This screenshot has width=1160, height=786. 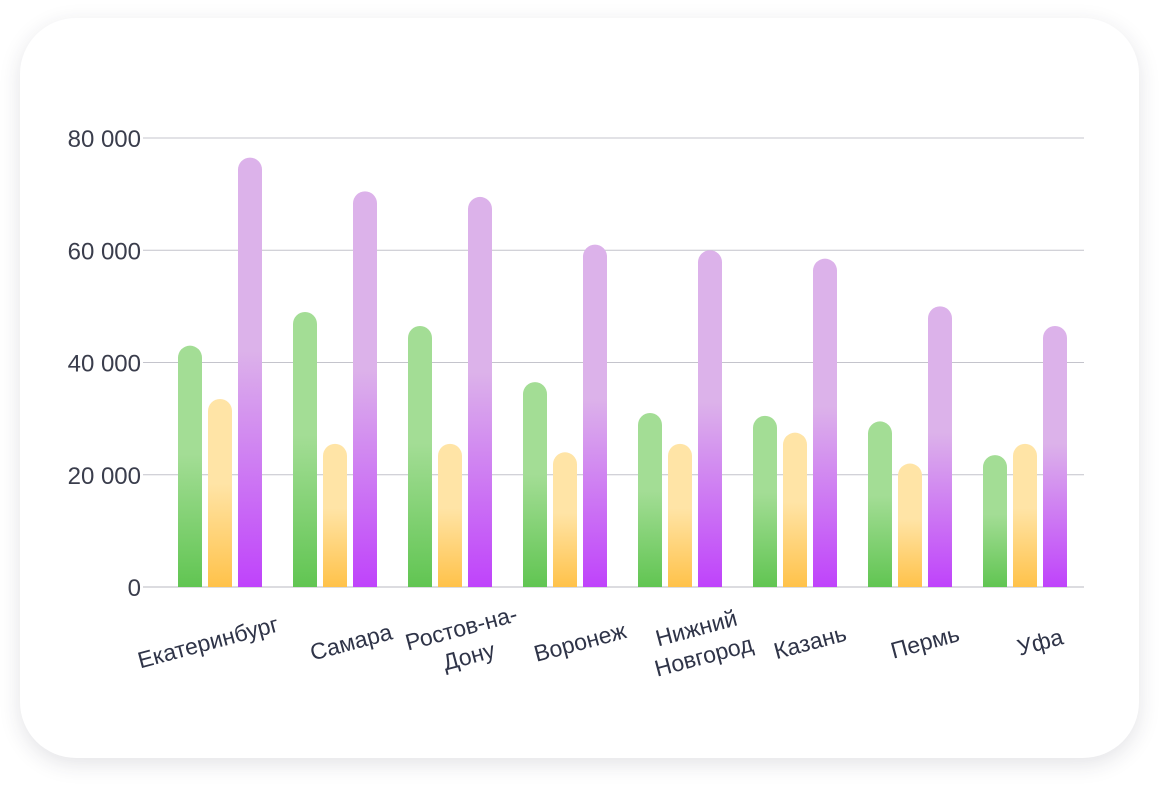 I want to click on y-tick-label: 80 000, so click(x=104, y=139).